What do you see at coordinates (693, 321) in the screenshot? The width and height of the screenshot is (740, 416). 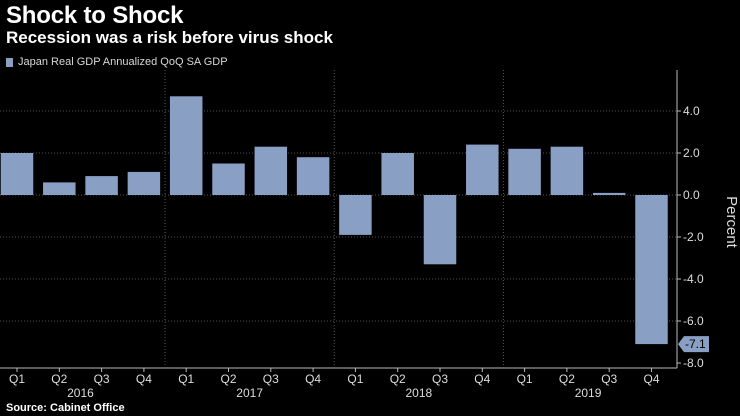 I see `y-tick-label: -6.0` at bounding box center [693, 321].